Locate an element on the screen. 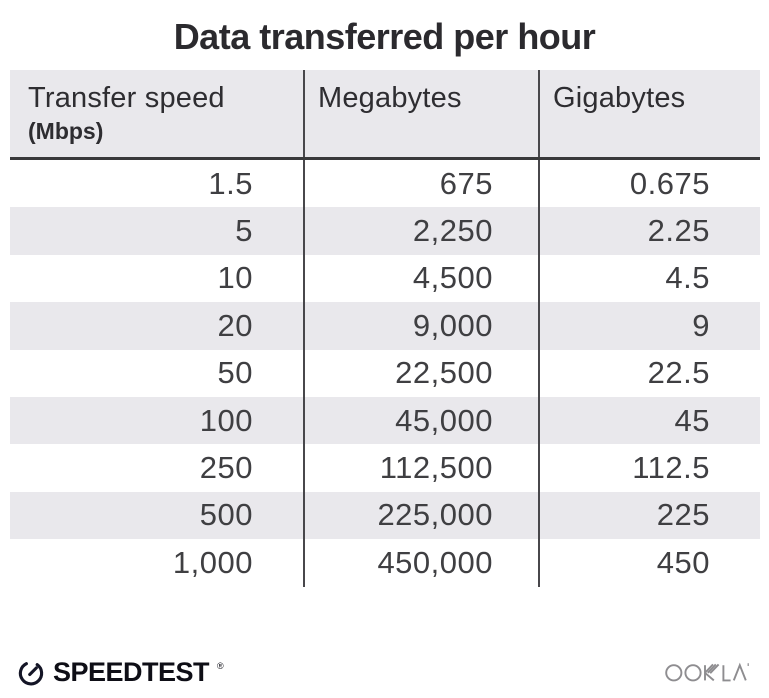  header-label: Megabytes is located at coordinates (390, 98).